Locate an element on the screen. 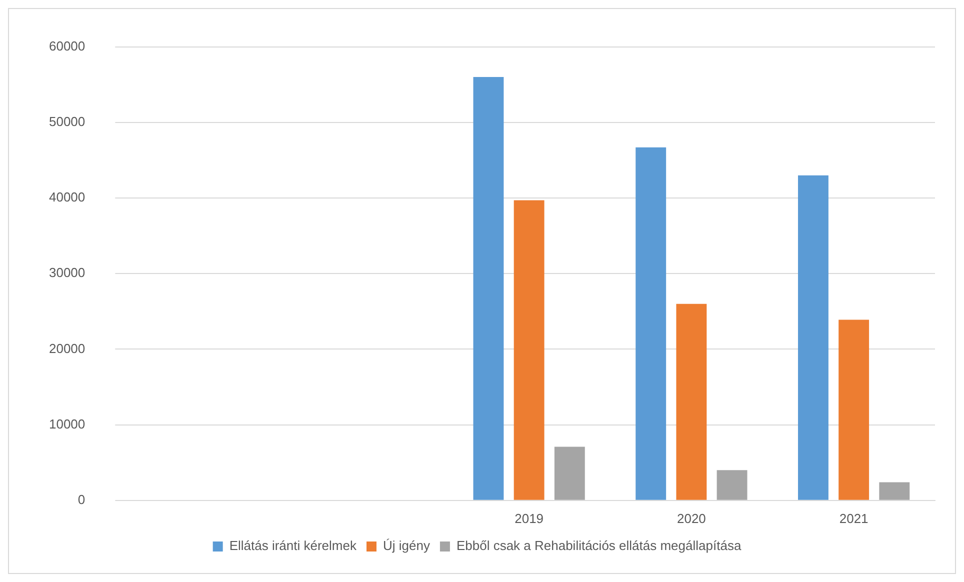 The width and height of the screenshot is (964, 582). x-tick-label: 2020 is located at coordinates (691, 518).